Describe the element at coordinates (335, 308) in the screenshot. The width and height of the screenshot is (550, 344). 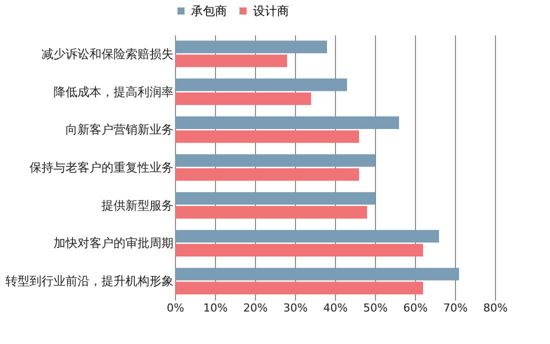
I see `x-tick-label: 40%` at that location.